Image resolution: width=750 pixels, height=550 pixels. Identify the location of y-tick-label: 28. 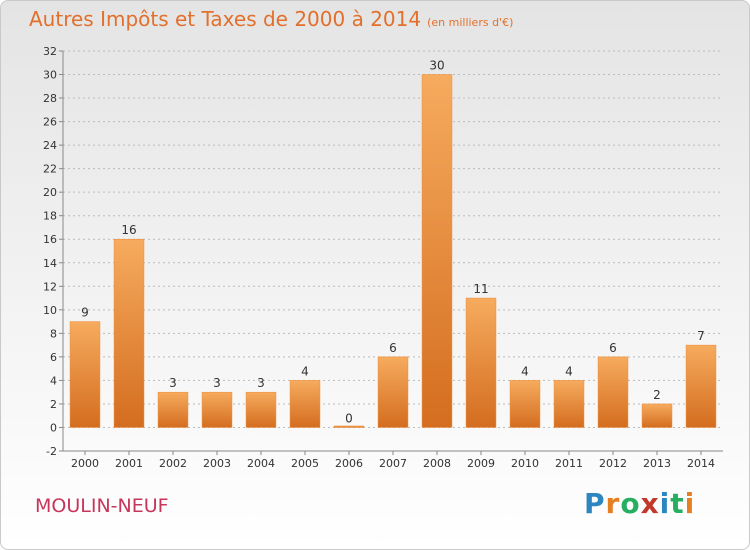
(50, 98).